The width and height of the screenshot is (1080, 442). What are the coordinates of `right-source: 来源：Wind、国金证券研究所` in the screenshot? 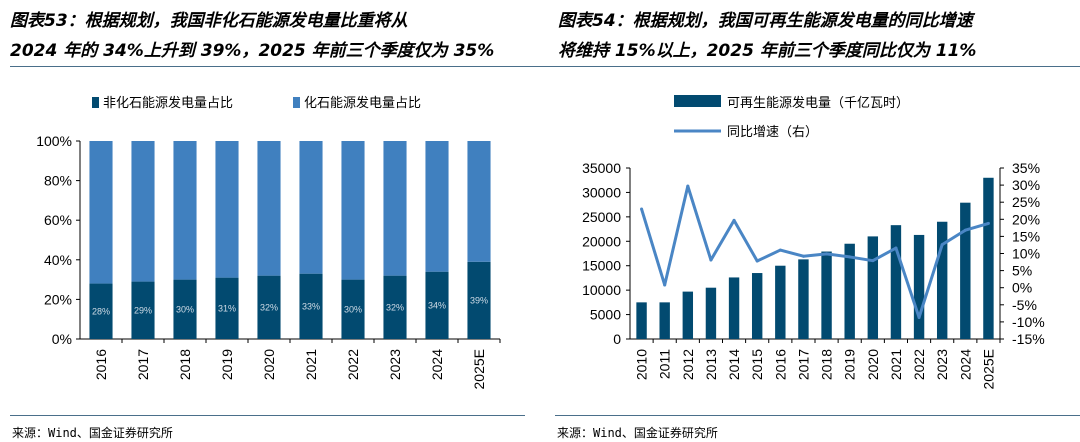 It's located at (637, 433).